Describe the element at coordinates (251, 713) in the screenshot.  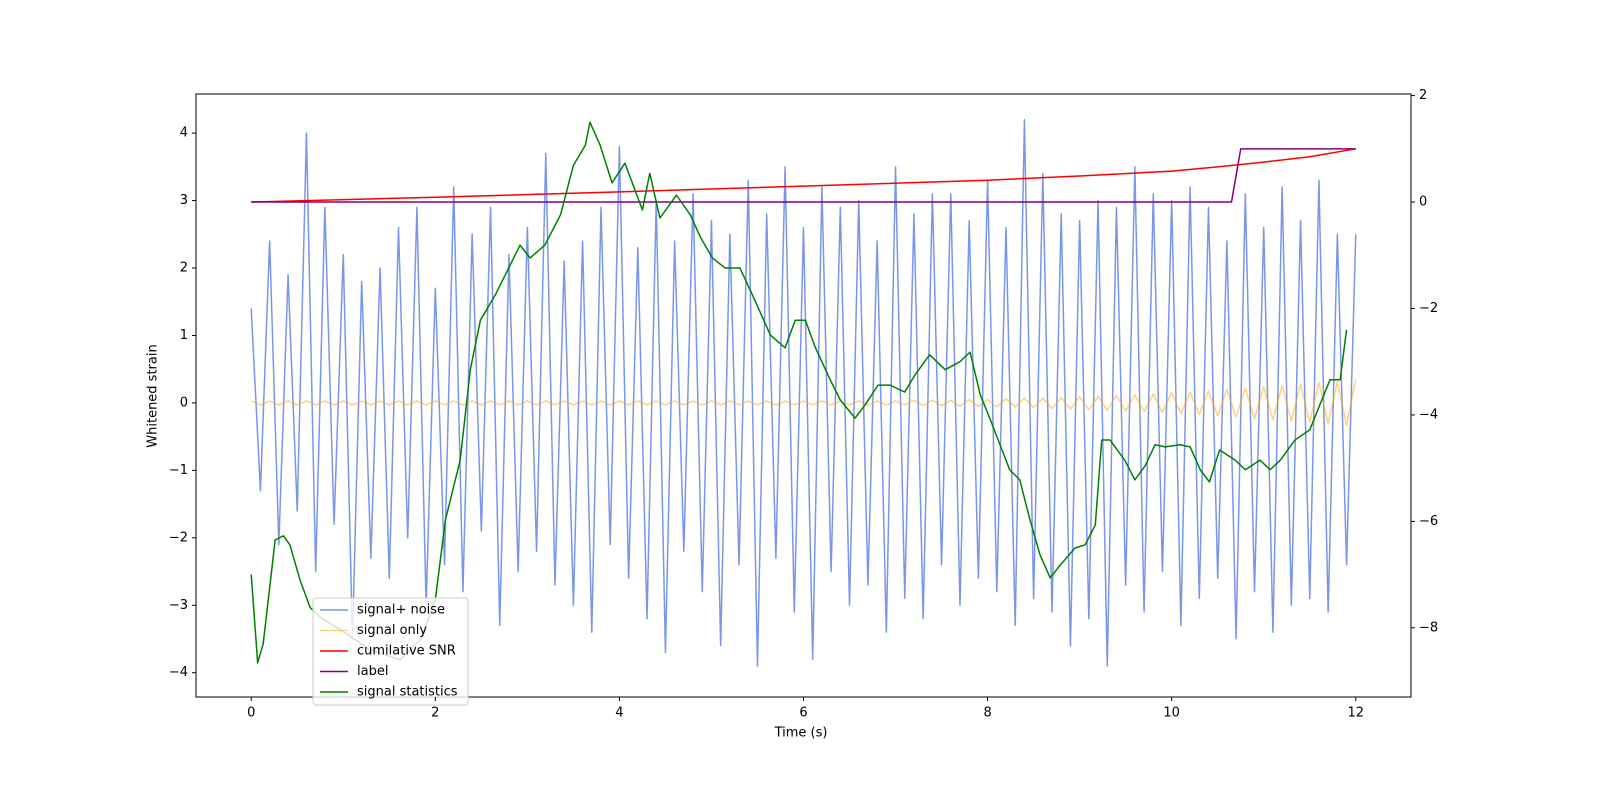
I see `x-tick-label: 0` at that location.